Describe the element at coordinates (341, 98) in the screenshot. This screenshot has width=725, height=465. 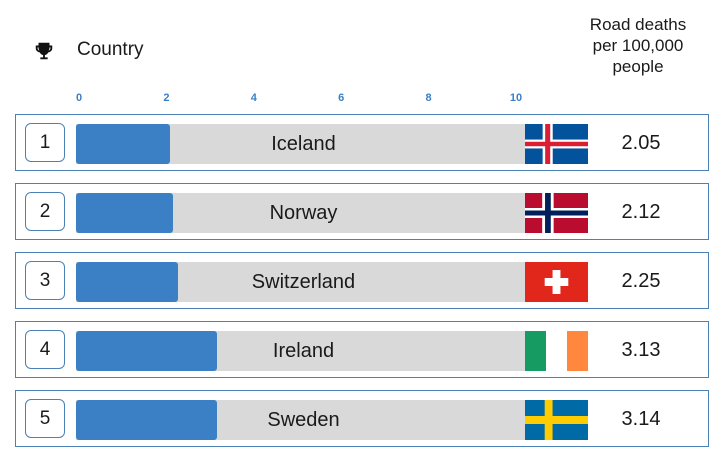
I see `x-tick-label: 6` at that location.